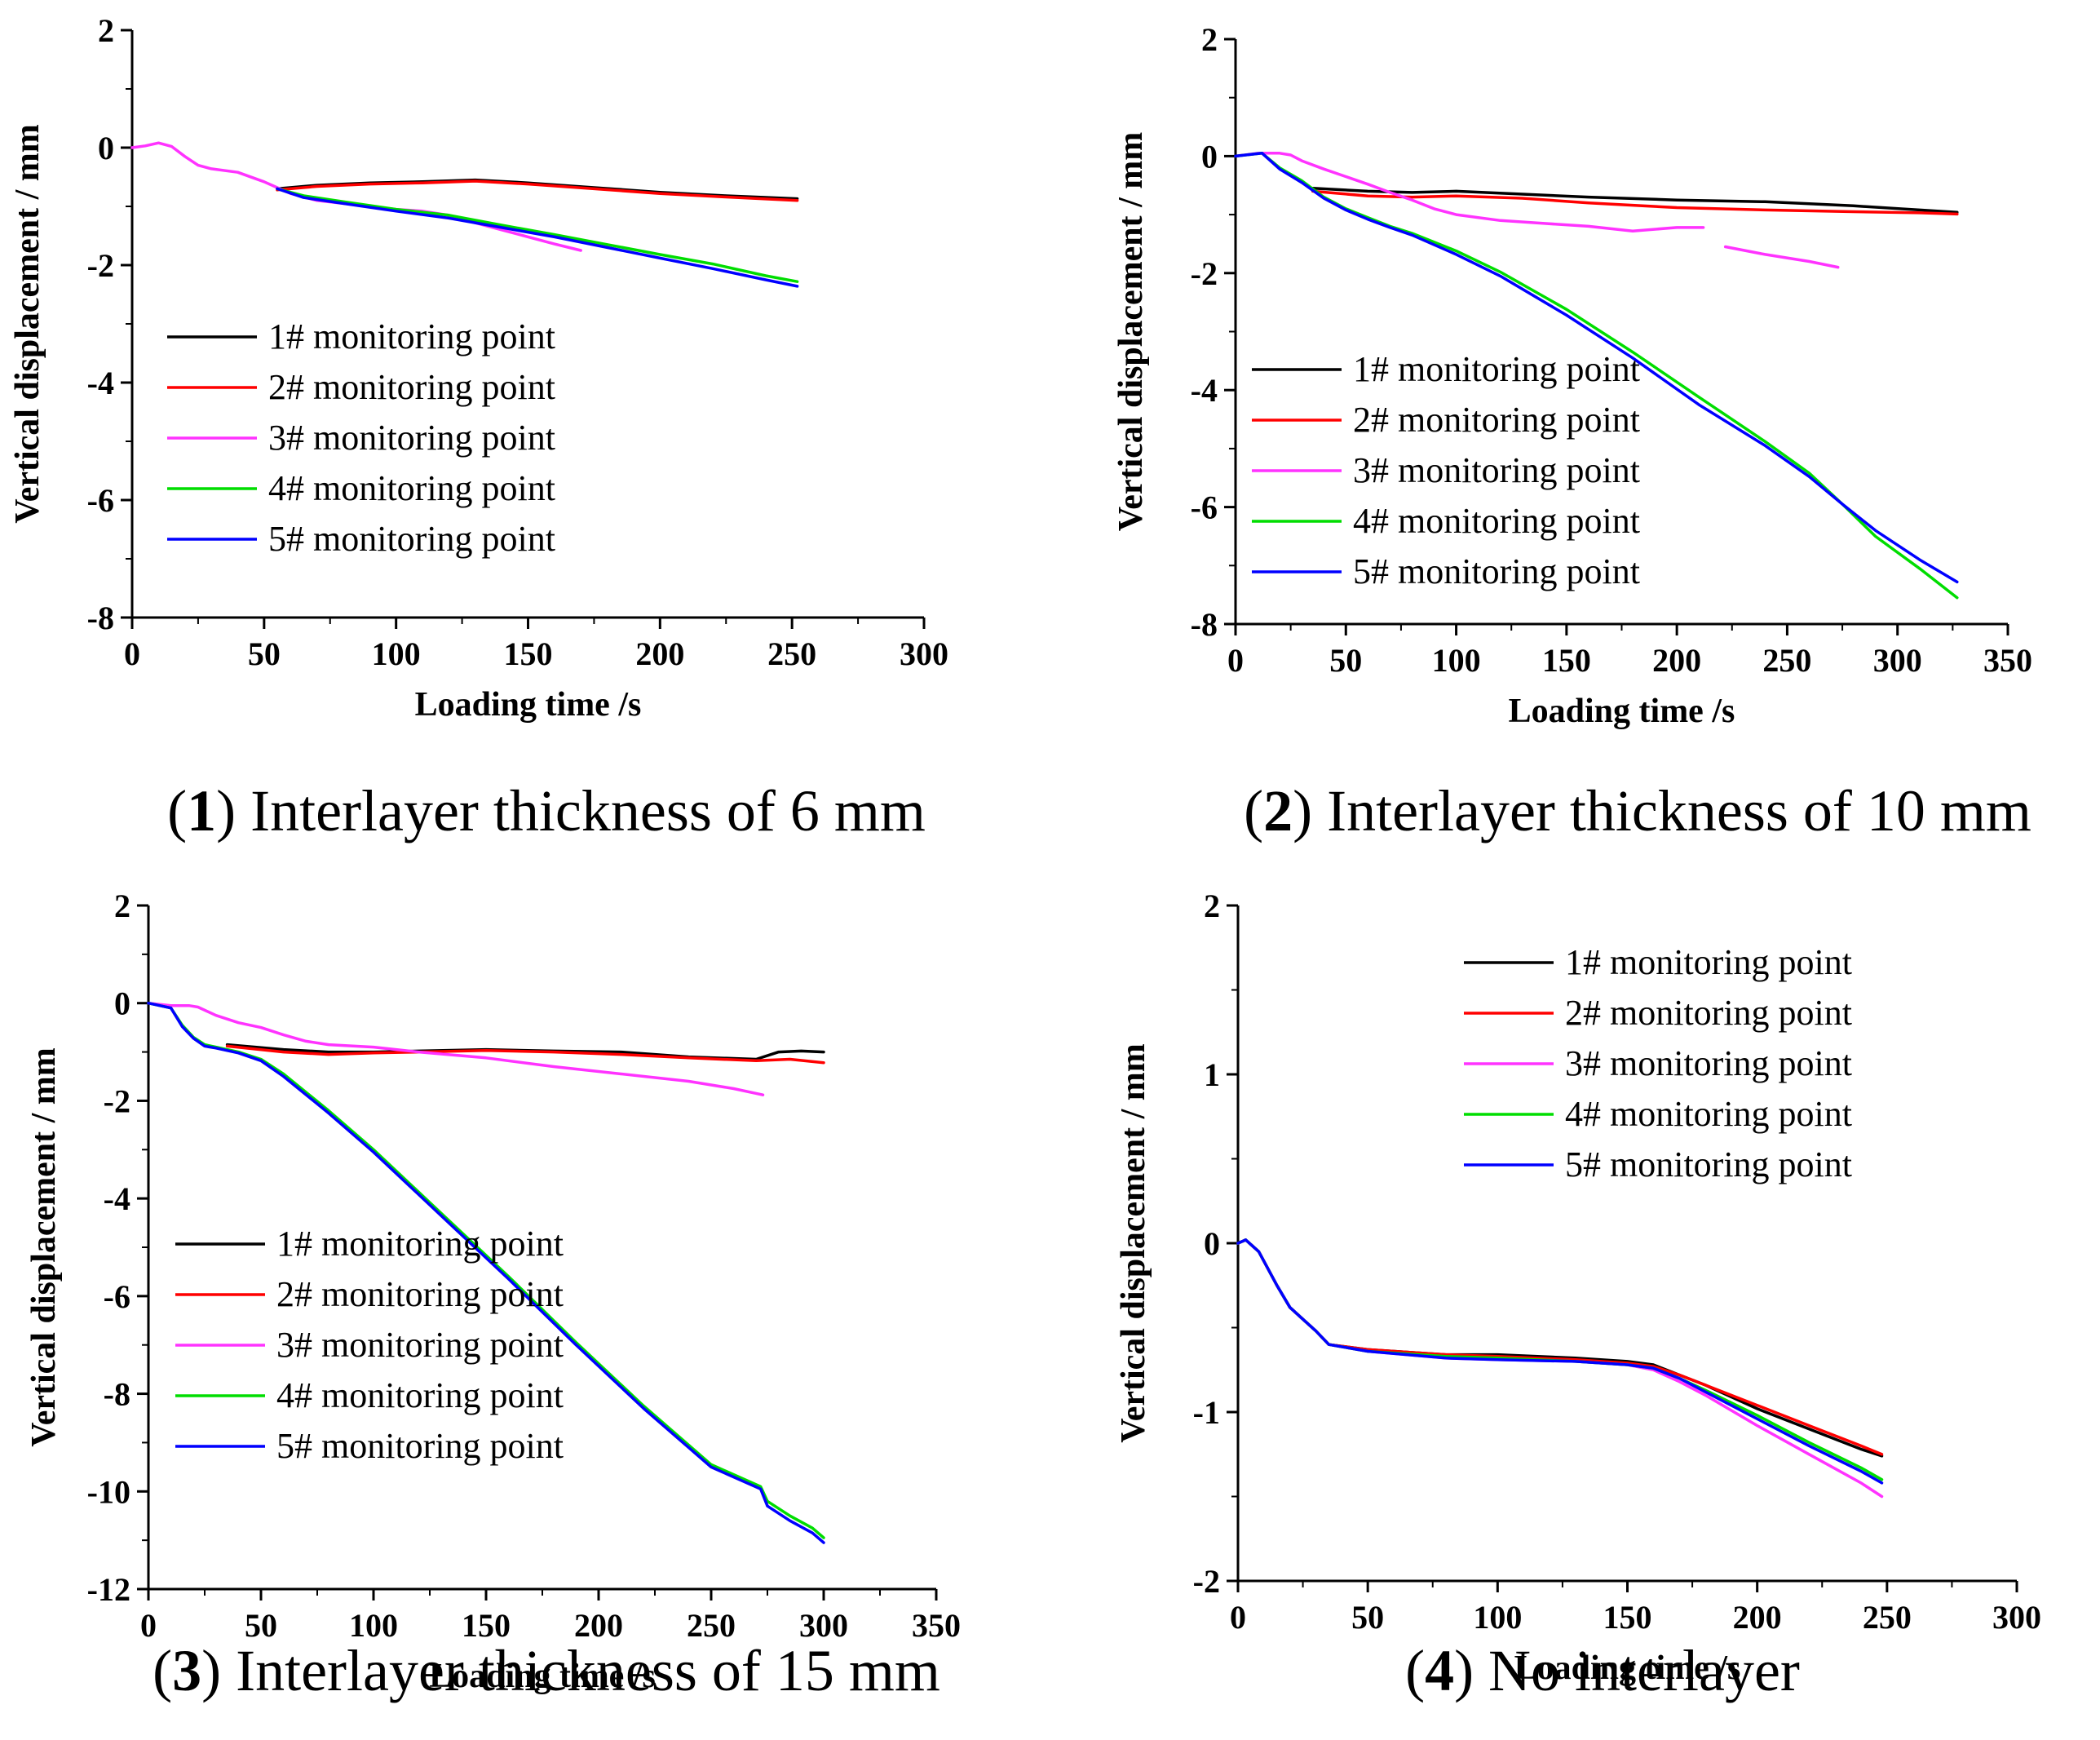 The height and width of the screenshot is (1740, 2100). Describe the element at coordinates (1206, 1412) in the screenshot. I see `y-tick-label: -1` at that location.